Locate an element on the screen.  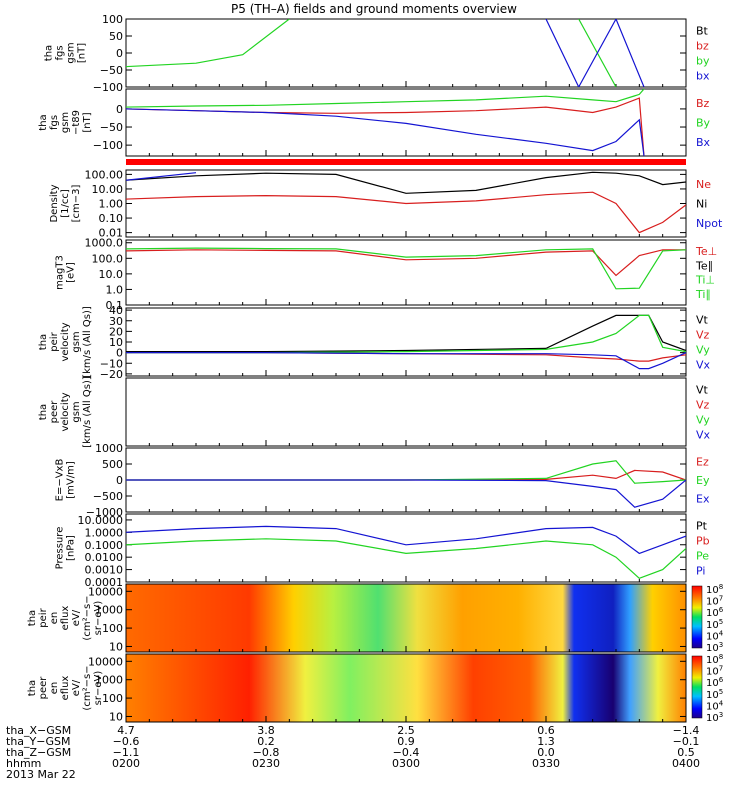
y-axis-label: en is located at coordinates (54, 618).